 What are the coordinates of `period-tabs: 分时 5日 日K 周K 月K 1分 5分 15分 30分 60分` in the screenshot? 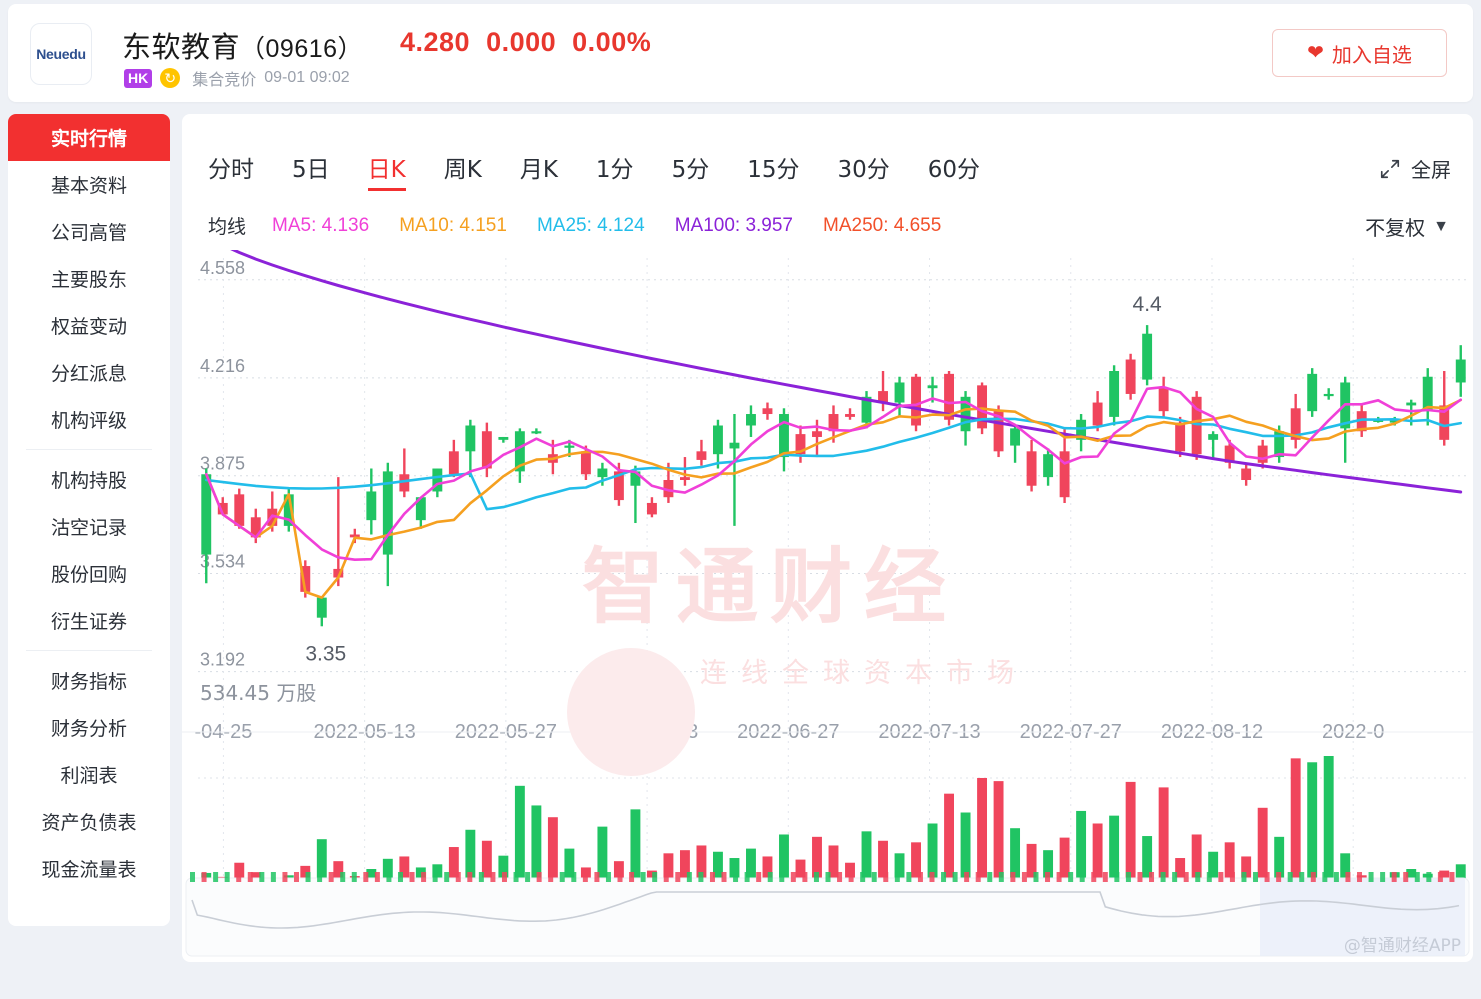 It's located at (613, 170).